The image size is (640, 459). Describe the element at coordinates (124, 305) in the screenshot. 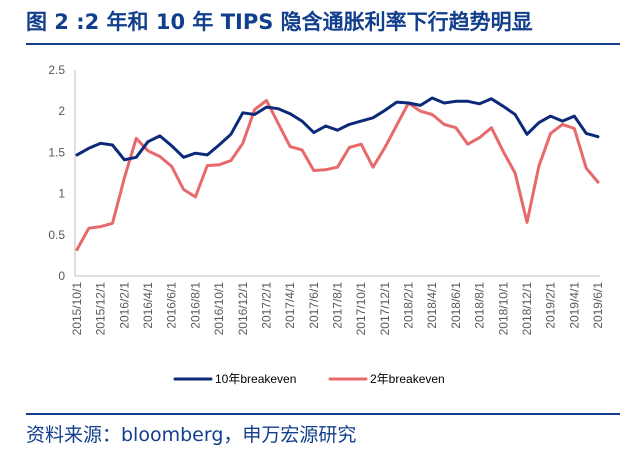

I see `x-tick-label: 2016/2/1` at that location.